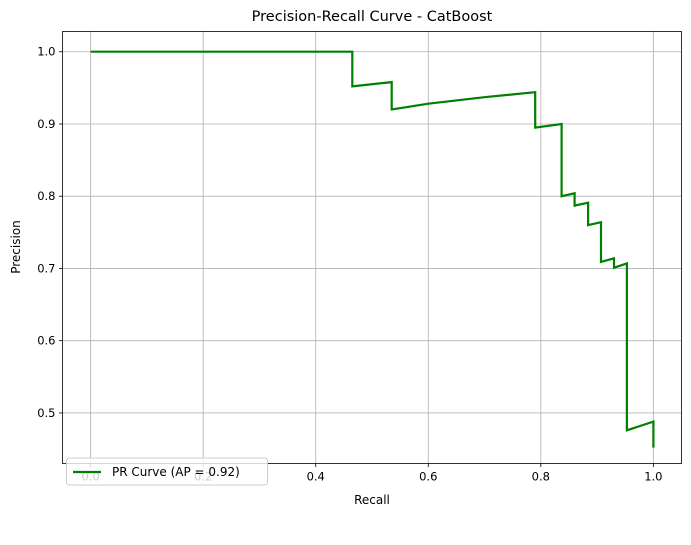  Describe the element at coordinates (653, 477) in the screenshot. I see `x-tick-label: 1.0` at that location.